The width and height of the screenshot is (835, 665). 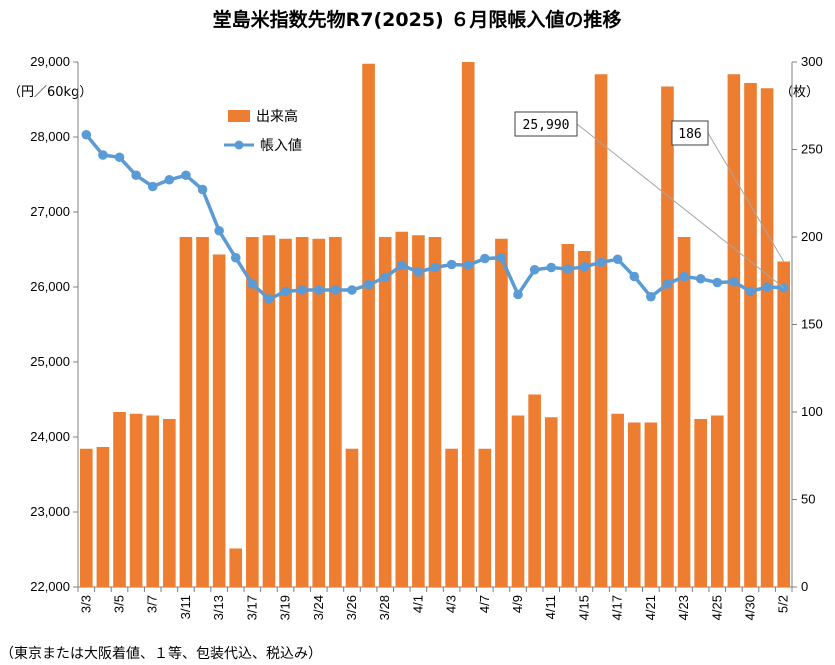 What do you see at coordinates (239, 116) in the screenshot?
I see `legend-swatch-bar` at bounding box center [239, 116].